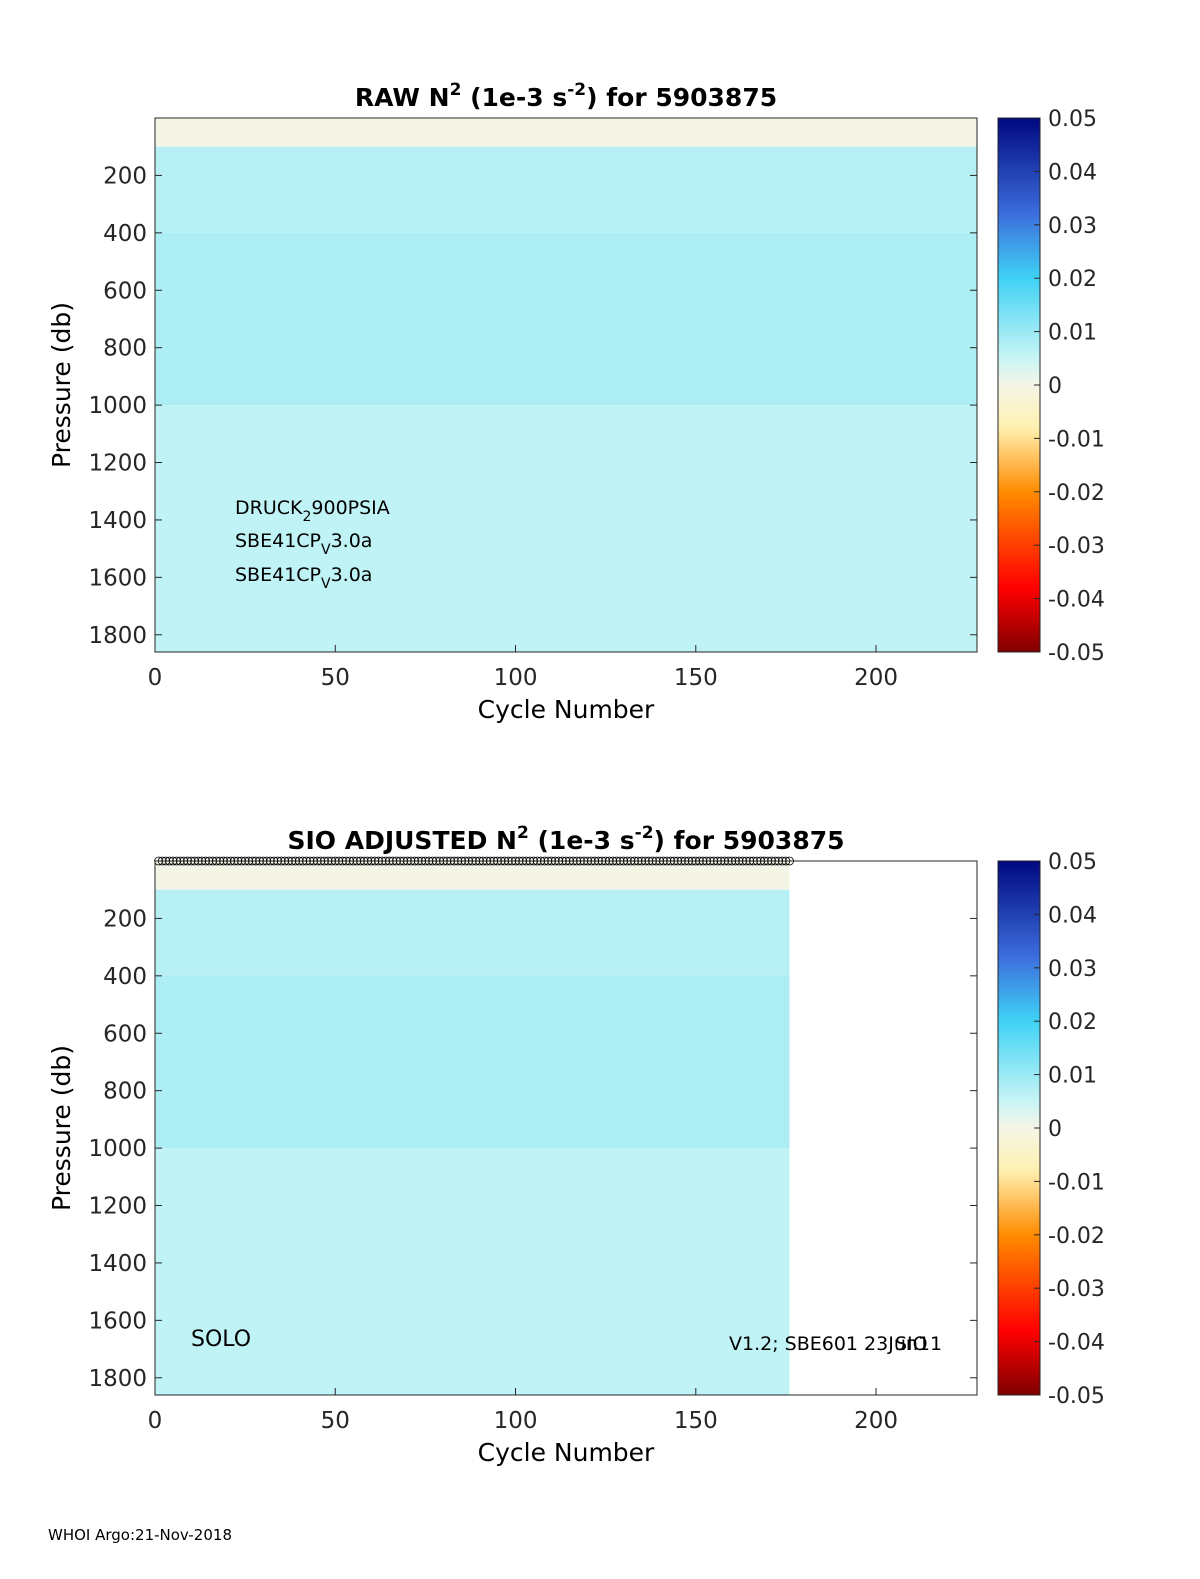  What do you see at coordinates (303, 578) in the screenshot?
I see `sensor-label-3: SBE41CPV3.0a` at bounding box center [303, 578].